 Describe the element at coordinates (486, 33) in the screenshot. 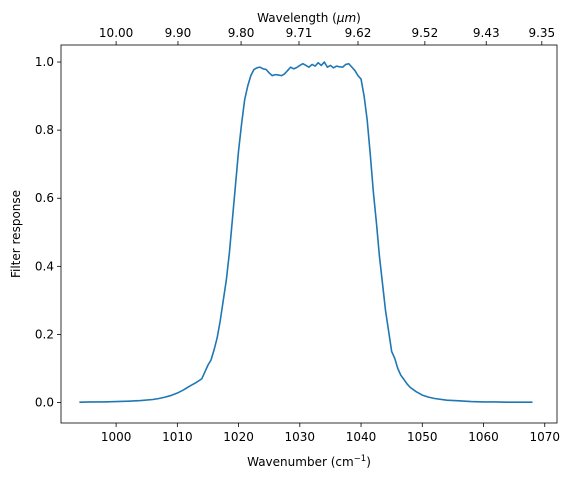

I see `top-x-tick-label: 9.43` at that location.